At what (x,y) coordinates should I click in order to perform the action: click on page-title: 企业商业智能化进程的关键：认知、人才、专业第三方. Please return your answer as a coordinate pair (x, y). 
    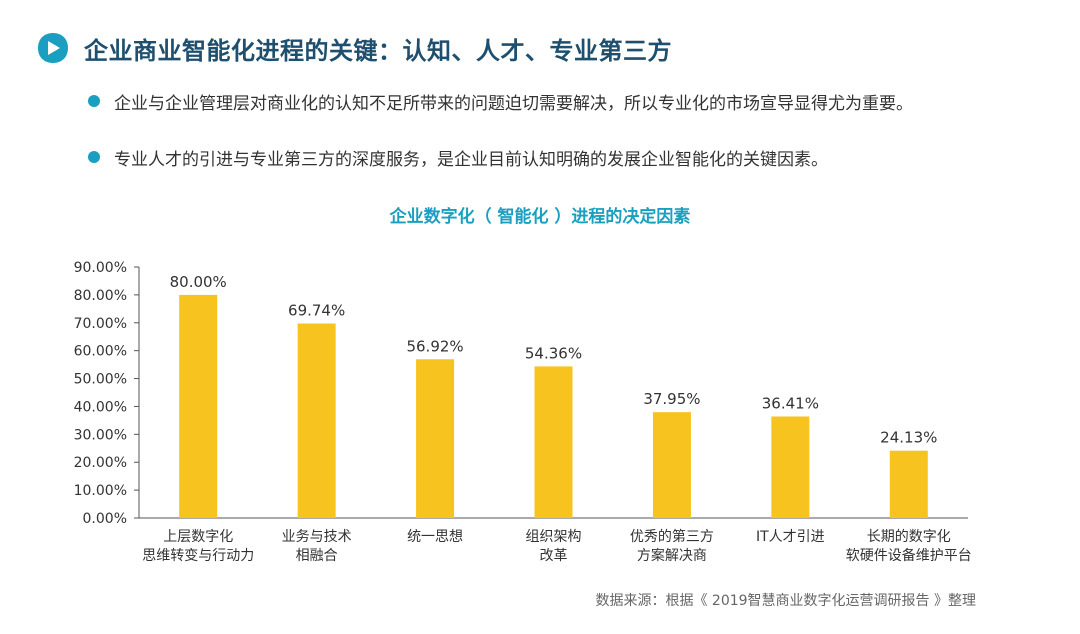
    Looking at the image, I should click on (378, 50).